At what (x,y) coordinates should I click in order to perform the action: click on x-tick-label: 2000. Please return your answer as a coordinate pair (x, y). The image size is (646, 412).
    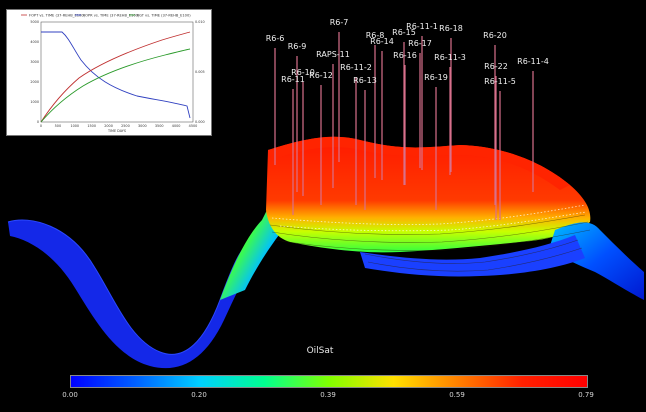
    Looking at the image, I should click on (108, 126).